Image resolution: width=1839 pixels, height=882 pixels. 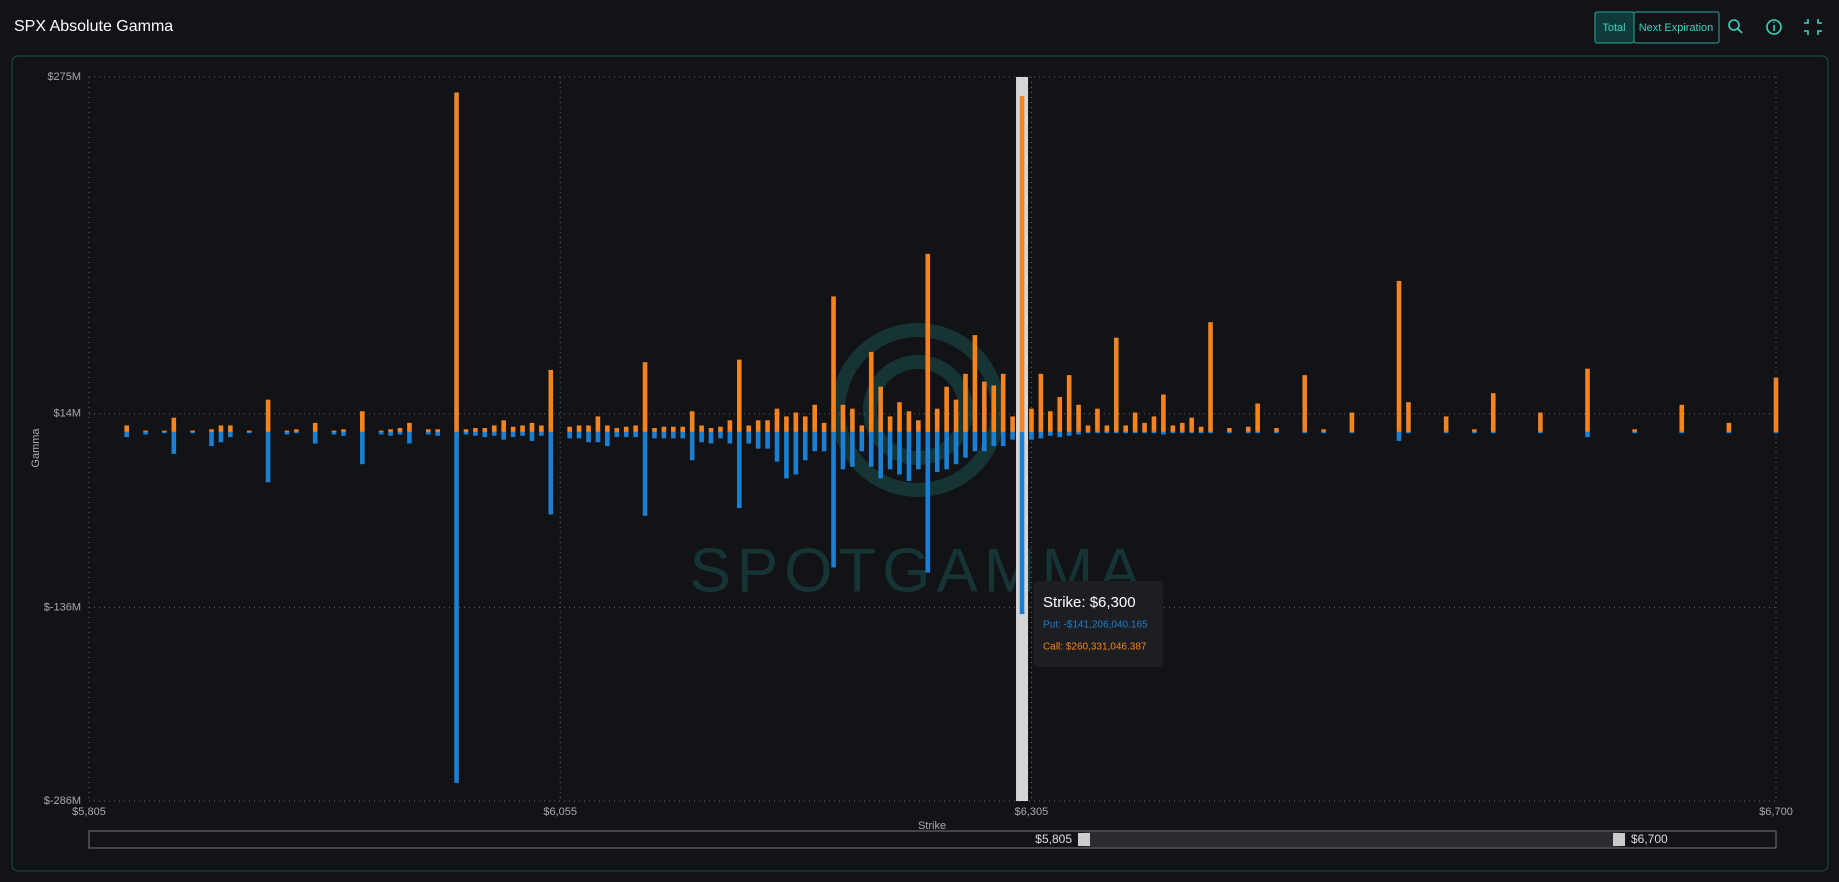 I want to click on next-expiration-label: Next Expiration, so click(x=1676, y=28).